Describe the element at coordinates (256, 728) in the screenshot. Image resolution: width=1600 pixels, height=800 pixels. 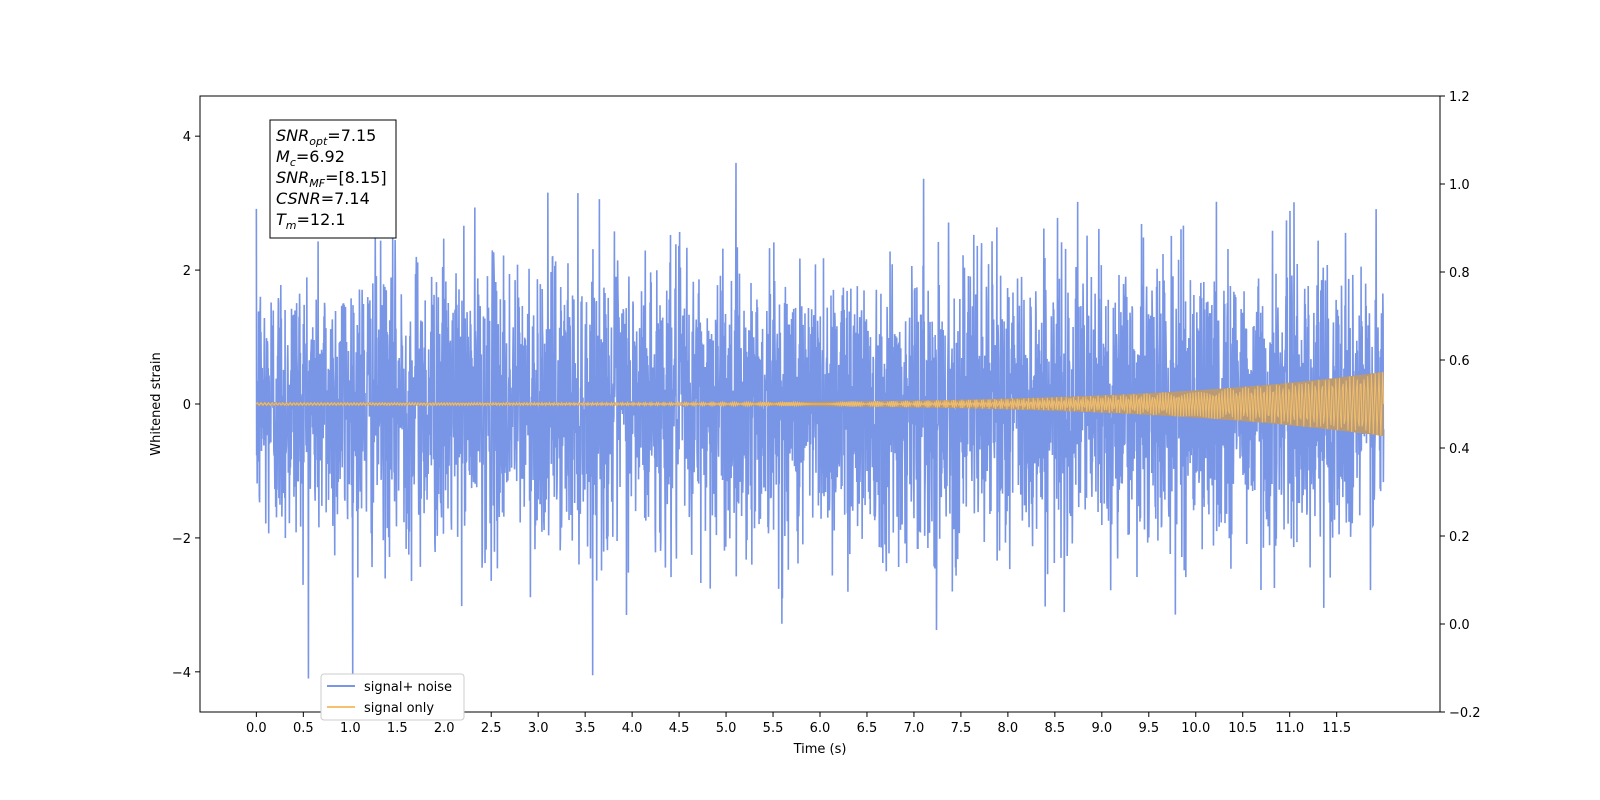
I see `x-tick-label: 0.0` at that location.